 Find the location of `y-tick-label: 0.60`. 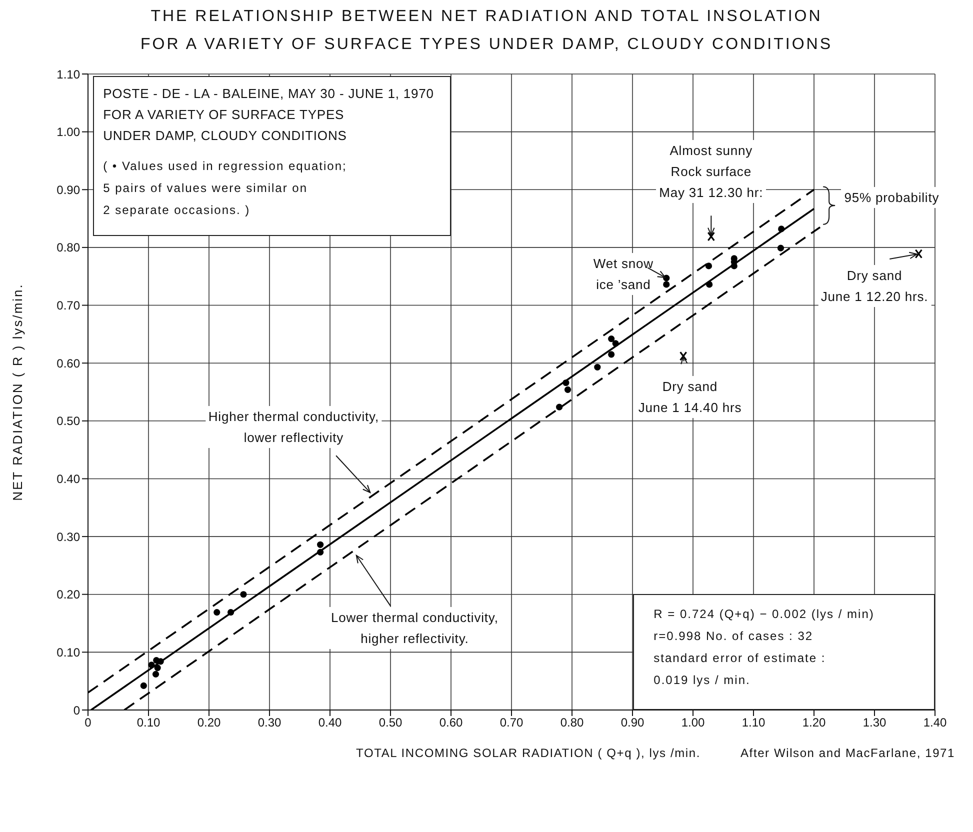

y-tick-label: 0.60 is located at coordinates (68, 363).